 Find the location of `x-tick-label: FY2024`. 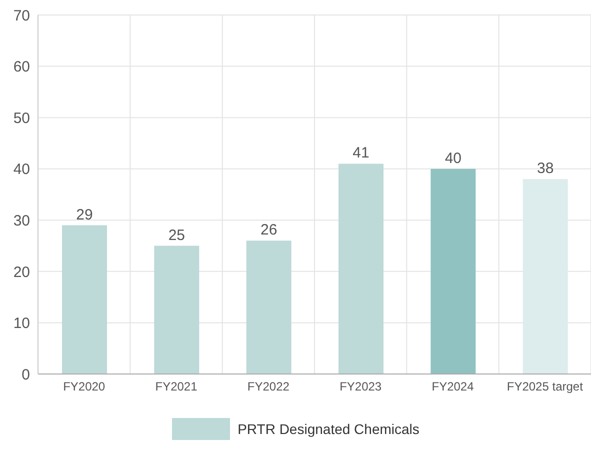

x-tick-label: FY2024 is located at coordinates (453, 387).